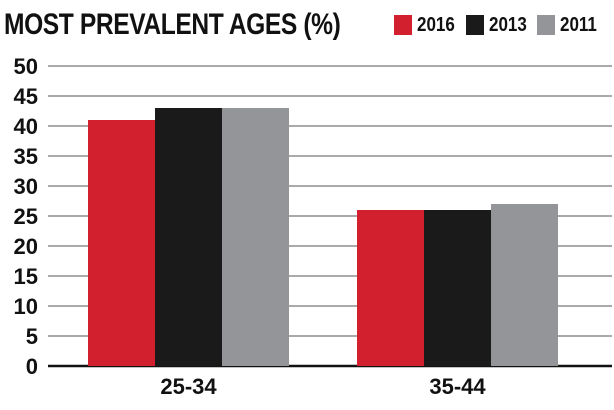 The width and height of the screenshot is (614, 410). I want to click on y-tick-label-40: 40, so click(26, 126).